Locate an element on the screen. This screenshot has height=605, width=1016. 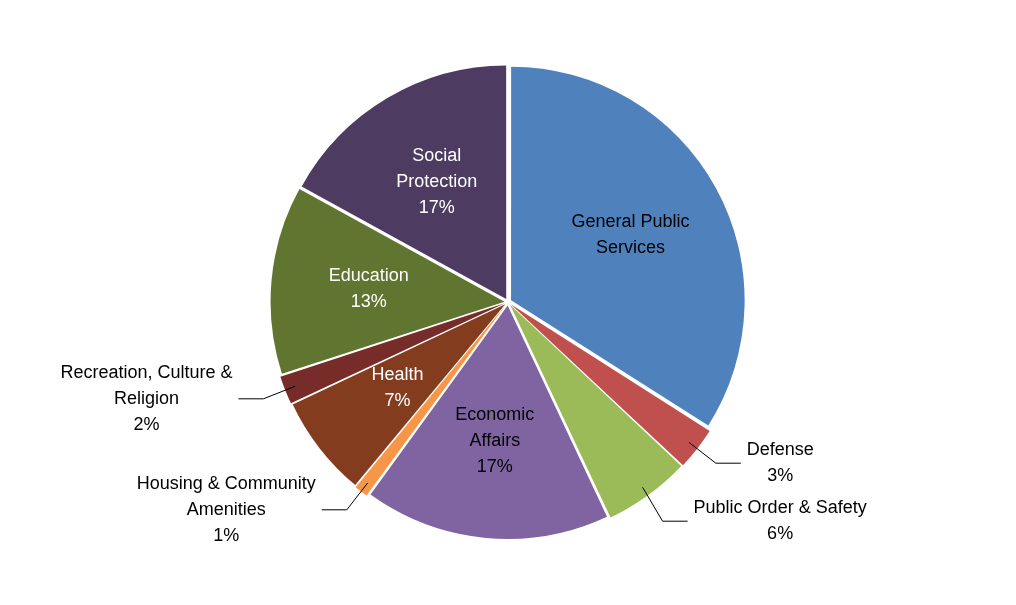
data-label: 7% is located at coordinates (397, 399).